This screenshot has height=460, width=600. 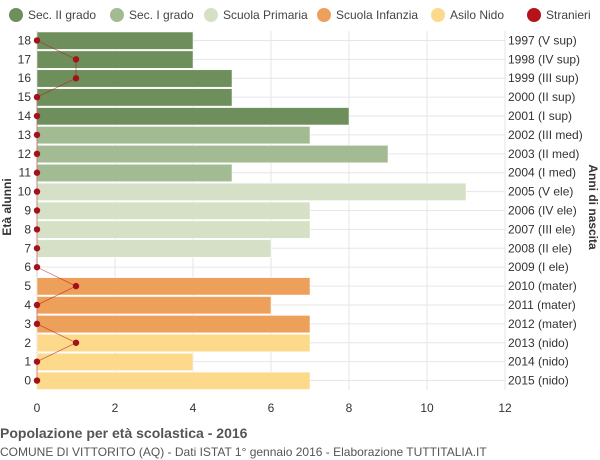 I want to click on birth-year-tick-label: 2012 (mater), so click(x=542, y=324).